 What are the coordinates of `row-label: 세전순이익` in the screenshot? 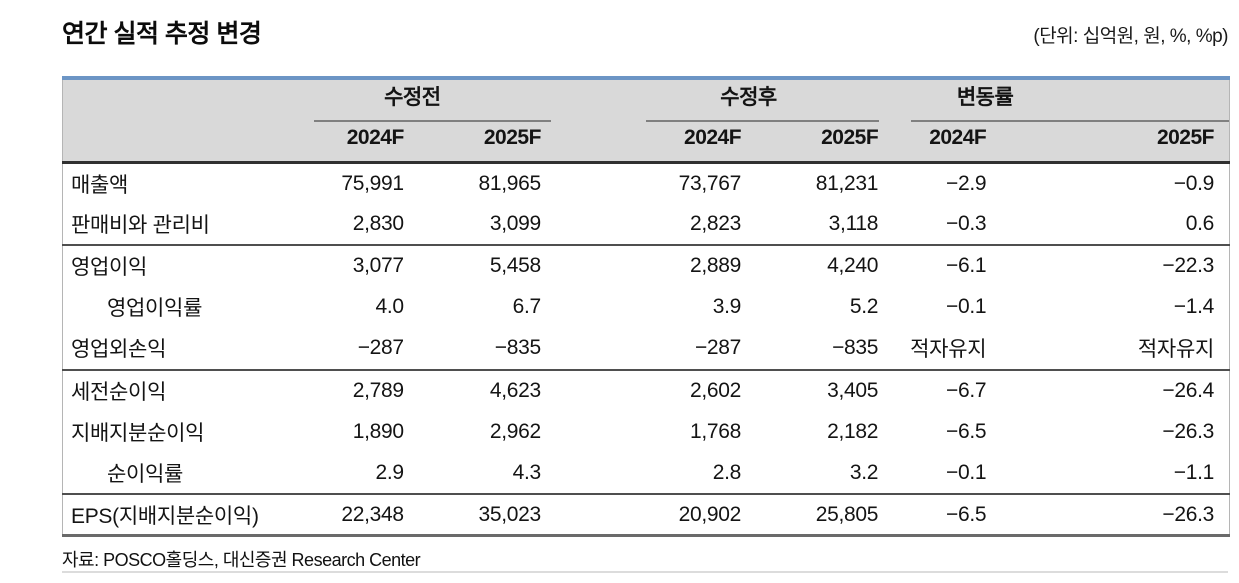 It's located at (201, 389).